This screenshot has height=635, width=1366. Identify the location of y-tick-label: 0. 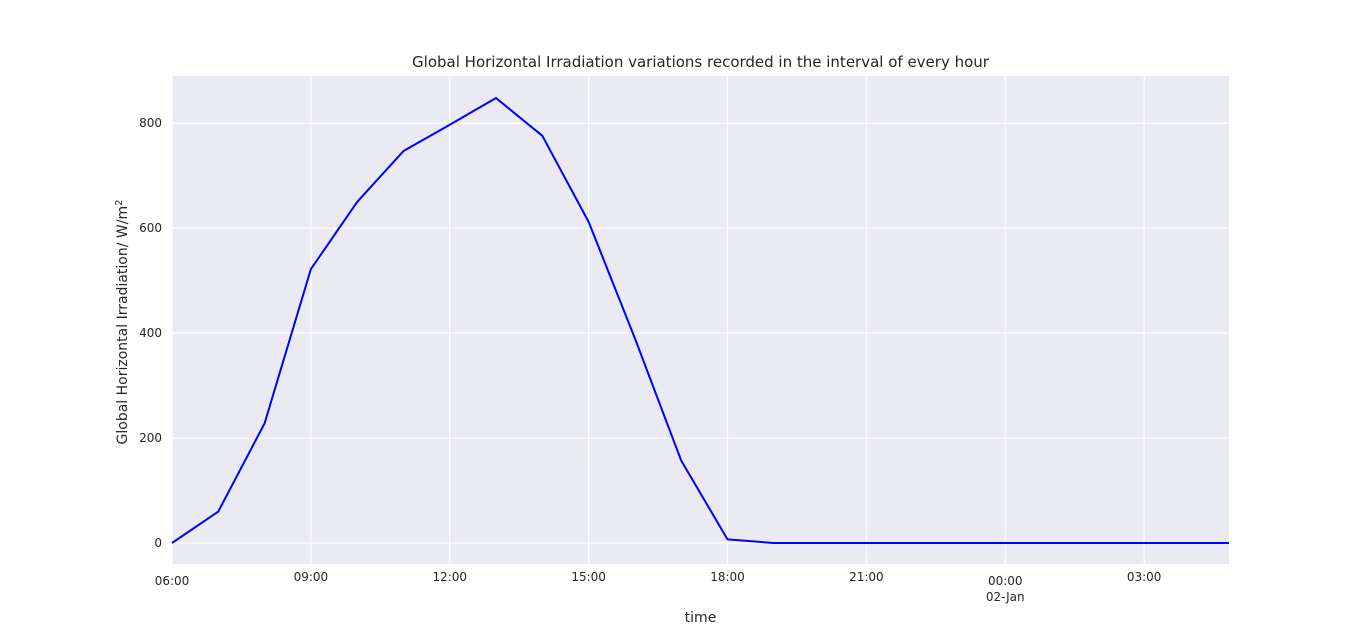
(158, 543).